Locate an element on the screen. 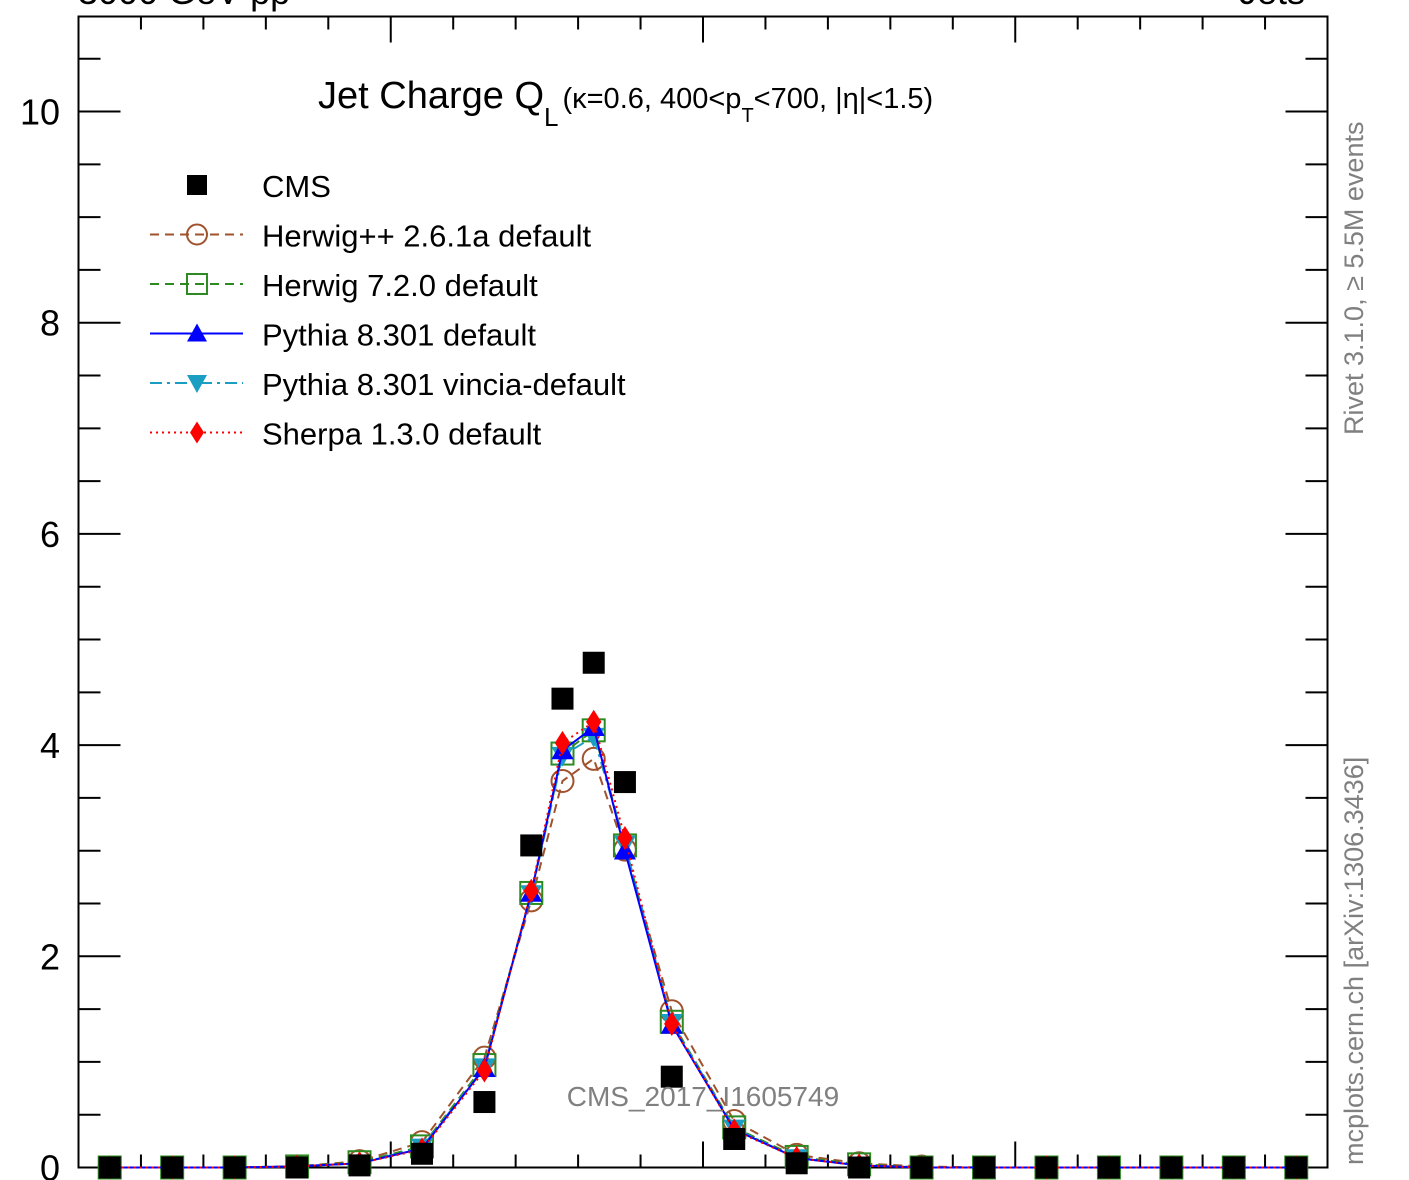 This screenshot has width=1409, height=1180. legend-item: CMS is located at coordinates (259, 186).